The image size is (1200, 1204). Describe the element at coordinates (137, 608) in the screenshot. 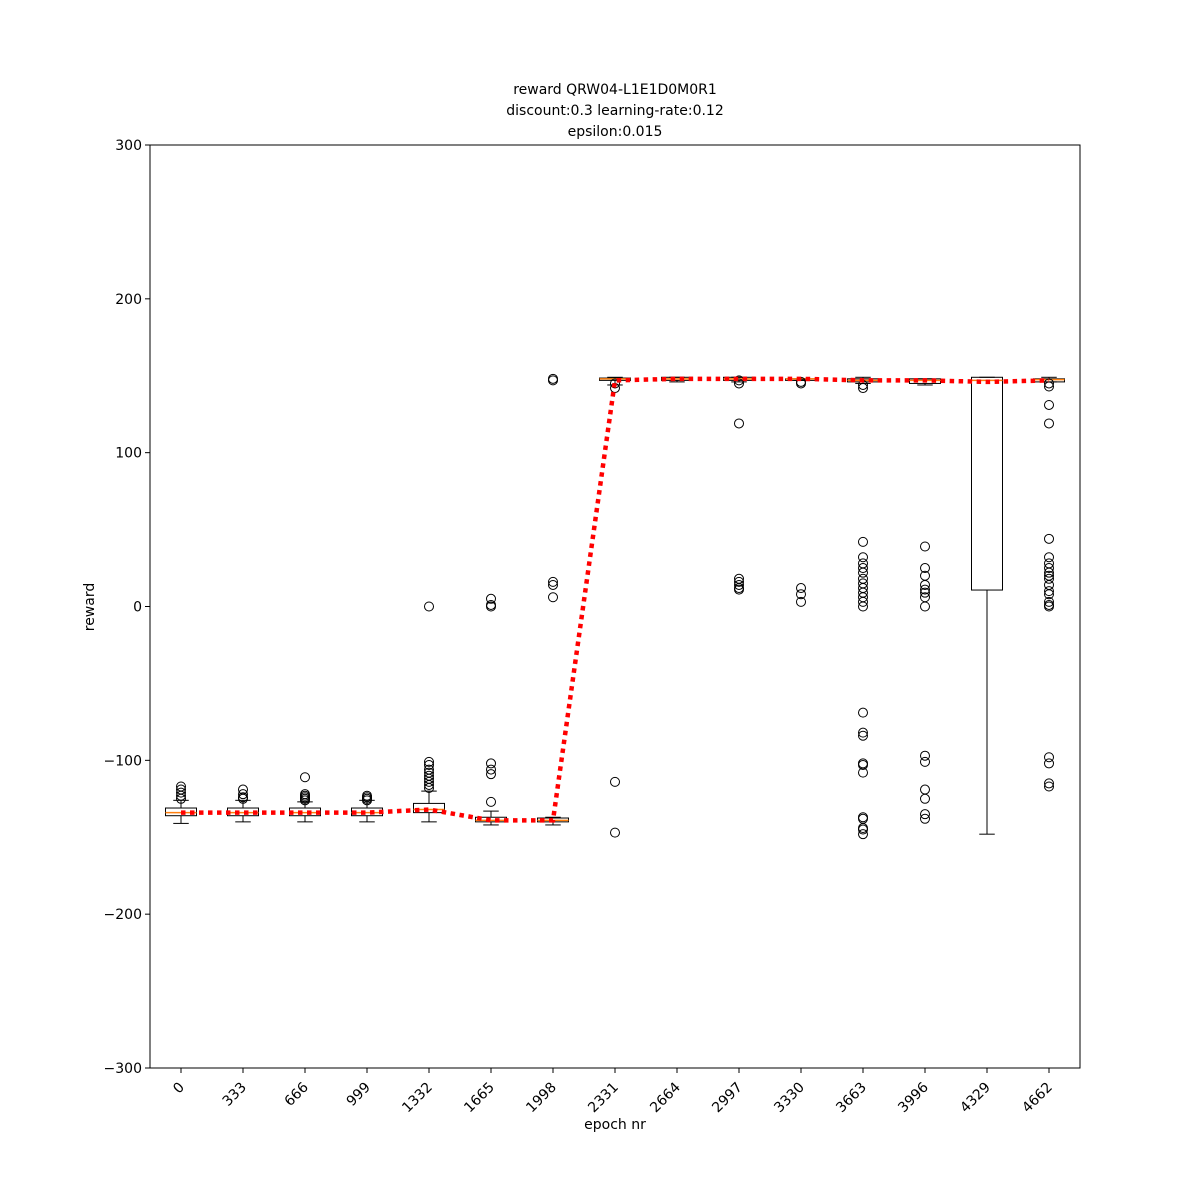

I see `y-tick-label: 0` at that location.